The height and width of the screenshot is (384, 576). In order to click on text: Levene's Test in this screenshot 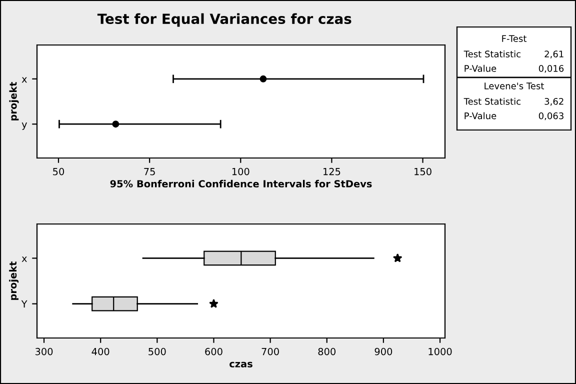, I will do `click(514, 86)`.